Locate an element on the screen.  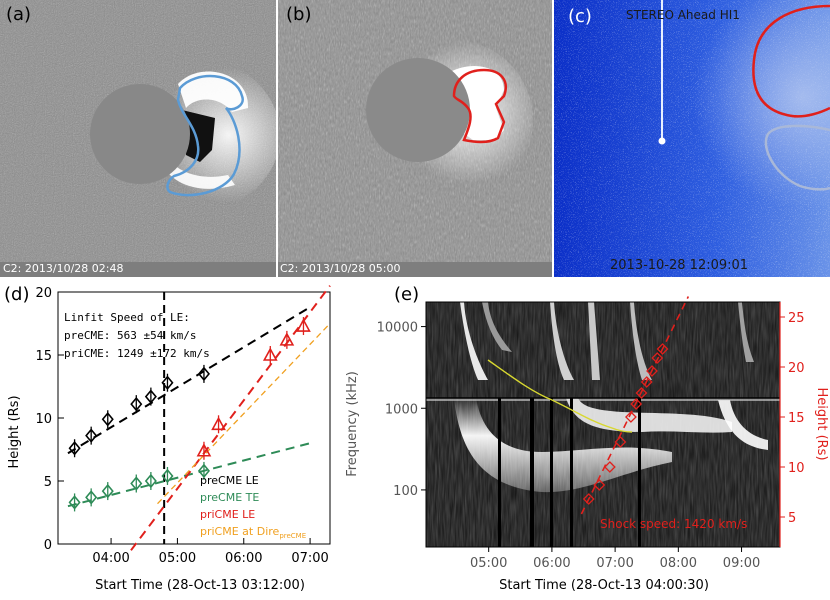
panel-e-letter: (e) is located at coordinates (407, 294).